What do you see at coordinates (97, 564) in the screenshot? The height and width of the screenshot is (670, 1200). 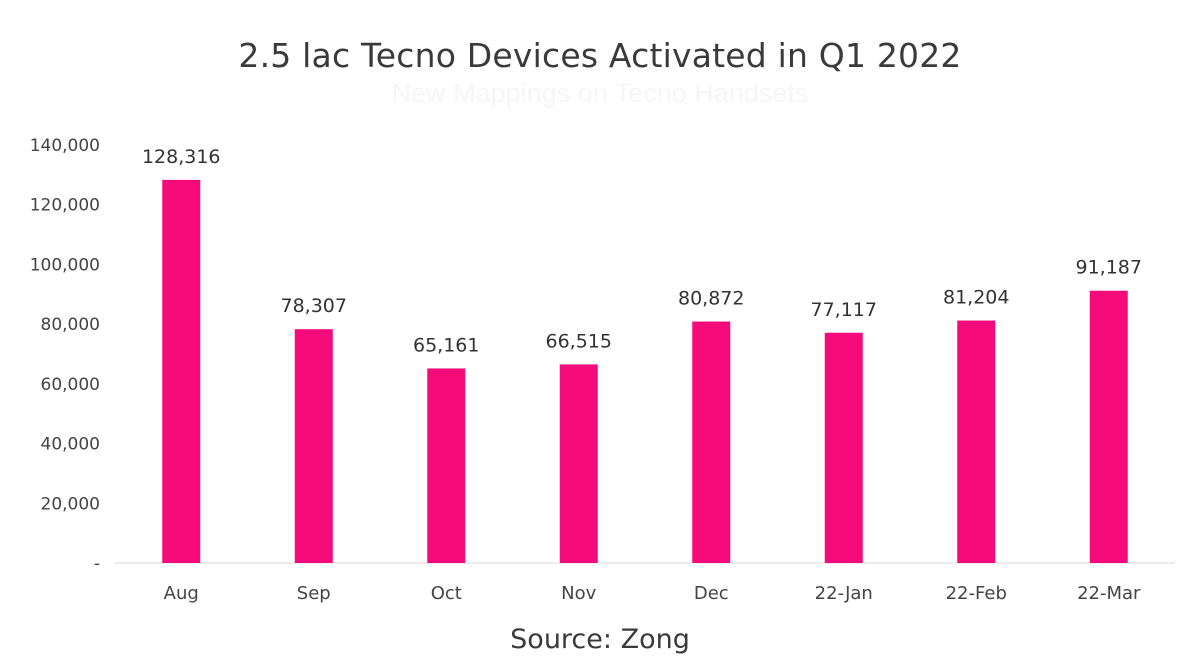 I see `y-tick-label: -` at bounding box center [97, 564].